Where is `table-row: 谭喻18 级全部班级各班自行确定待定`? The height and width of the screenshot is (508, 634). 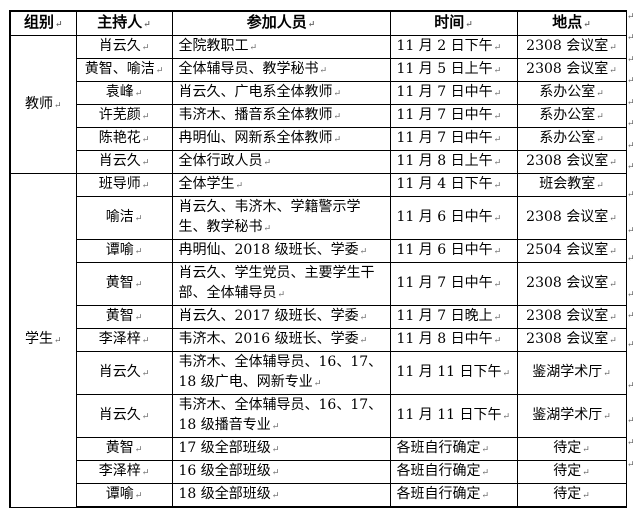 table-row: 谭喻18 级全部班级各班自行确定待定 is located at coordinates (318, 495).